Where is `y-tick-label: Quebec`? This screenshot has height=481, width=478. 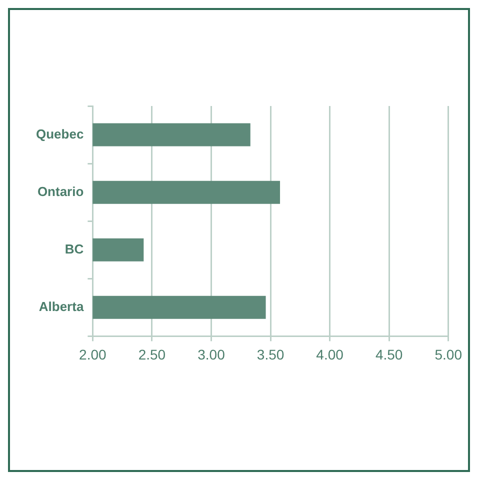 y-tick-label: Quebec is located at coordinates (60, 134).